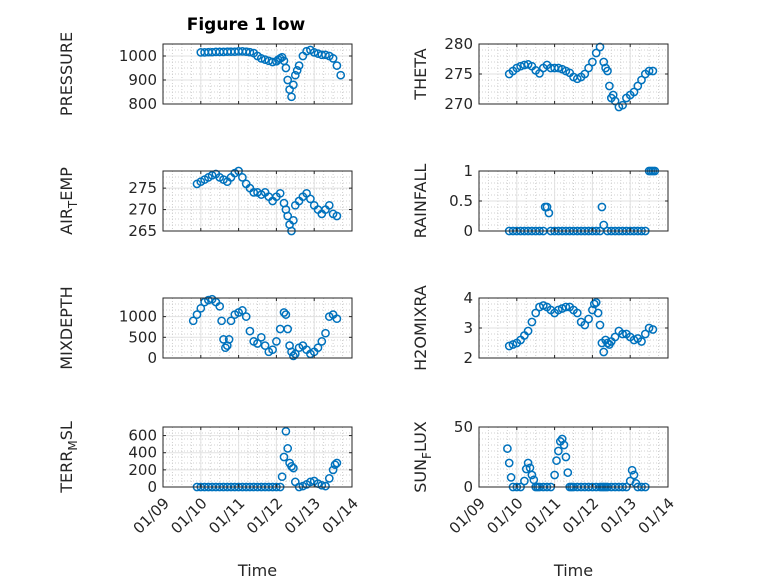  What do you see at coordinates (142, 188) in the screenshot?
I see `y-tick-label: 275` at bounding box center [142, 188].